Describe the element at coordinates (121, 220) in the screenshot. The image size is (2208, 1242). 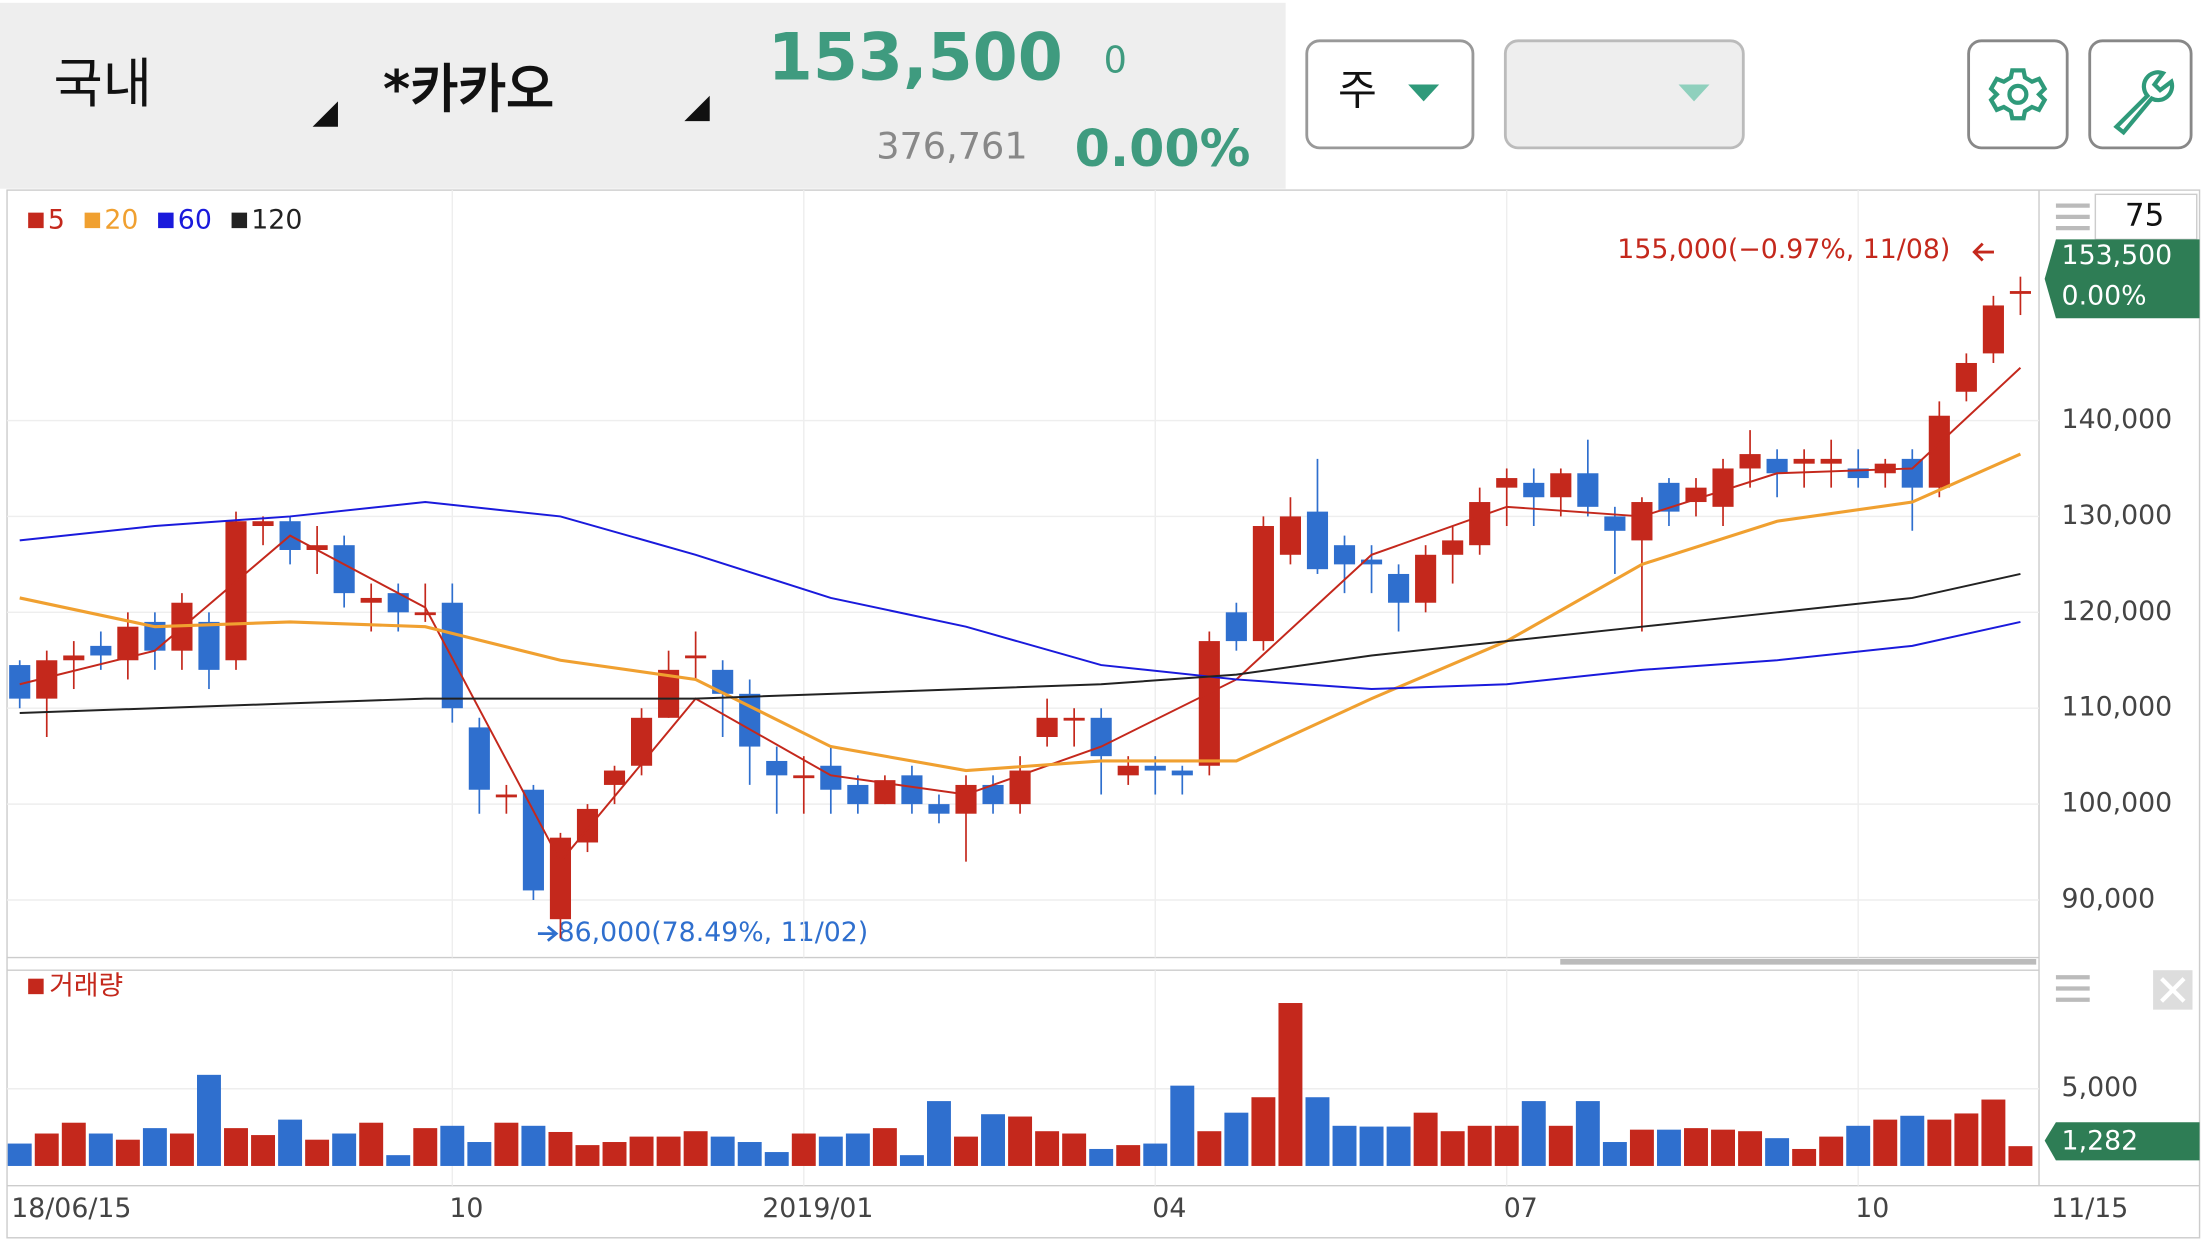
I see `legend-label: 20` at that location.